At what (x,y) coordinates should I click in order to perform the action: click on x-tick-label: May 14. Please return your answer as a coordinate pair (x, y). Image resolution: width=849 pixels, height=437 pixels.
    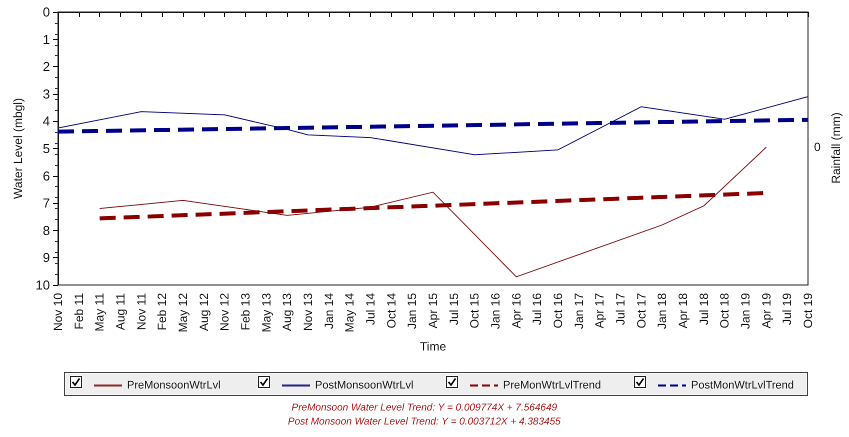
    Looking at the image, I should click on (349, 312).